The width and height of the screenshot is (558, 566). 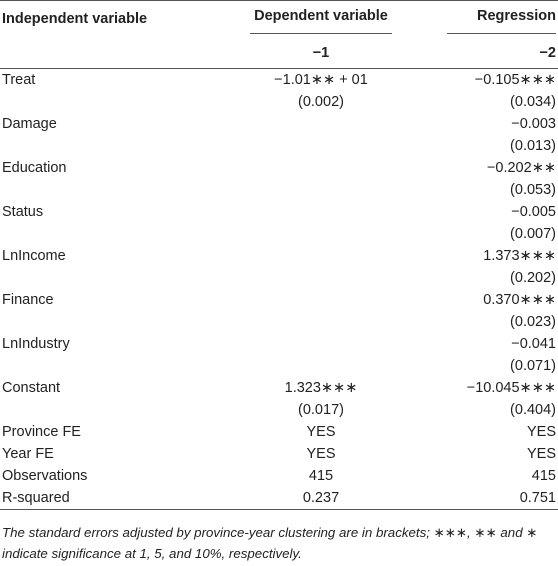 I want to click on row-label: Year FE, so click(x=28, y=454).